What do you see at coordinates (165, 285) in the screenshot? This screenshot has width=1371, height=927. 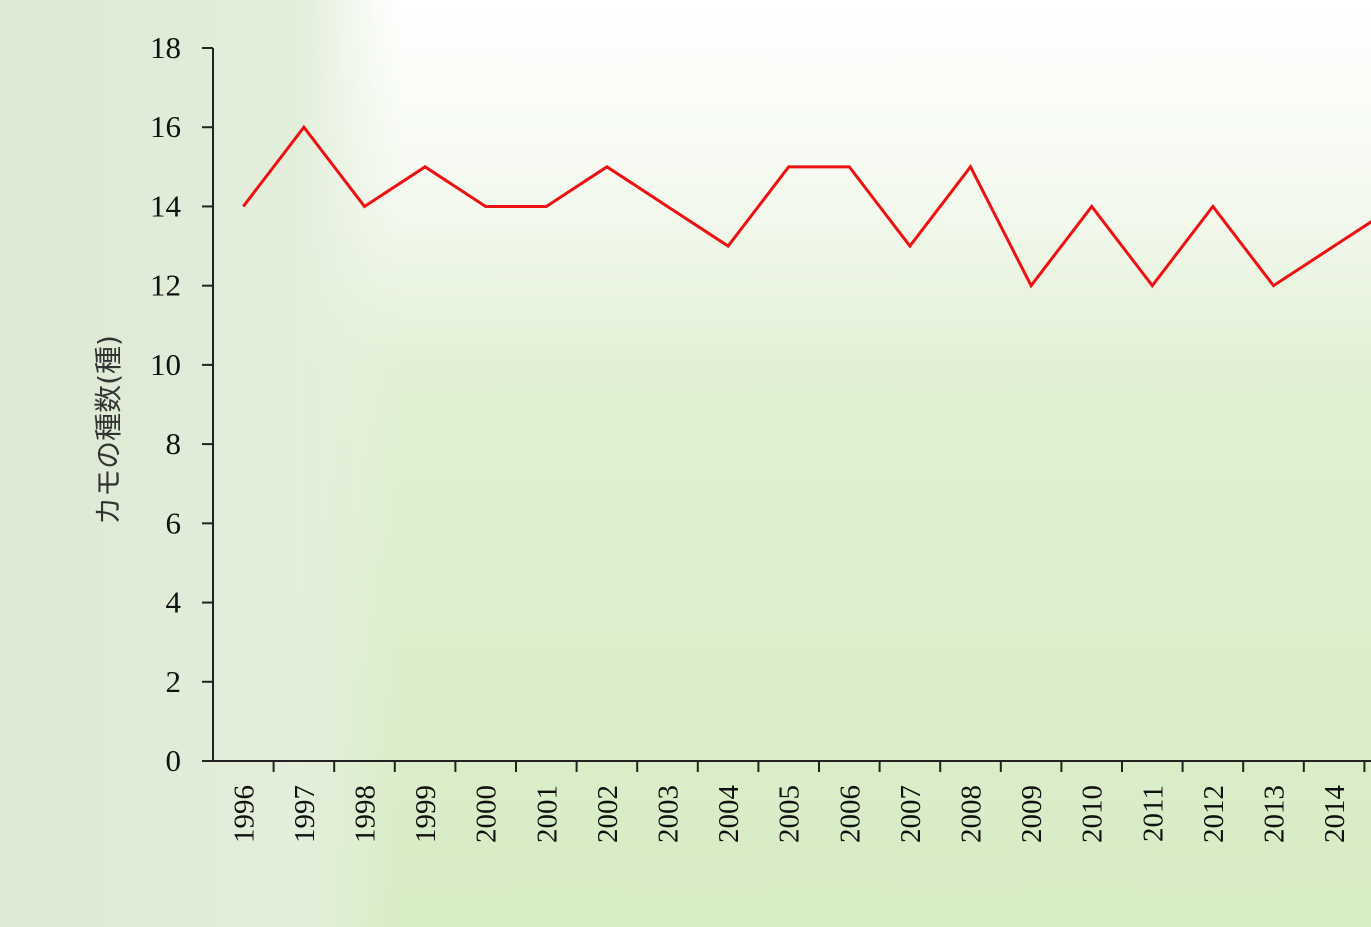 I see `y-tick-label: 12` at bounding box center [165, 285].